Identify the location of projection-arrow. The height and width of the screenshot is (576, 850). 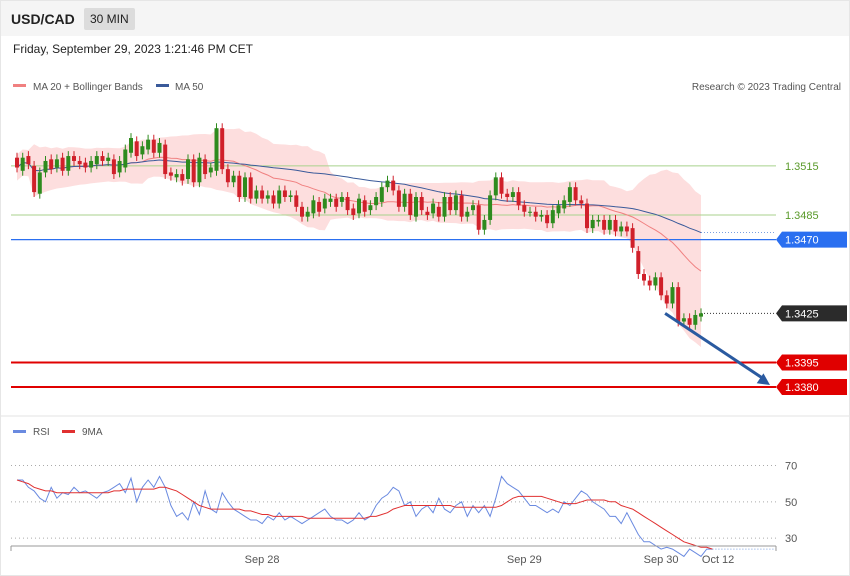
(714, 346).